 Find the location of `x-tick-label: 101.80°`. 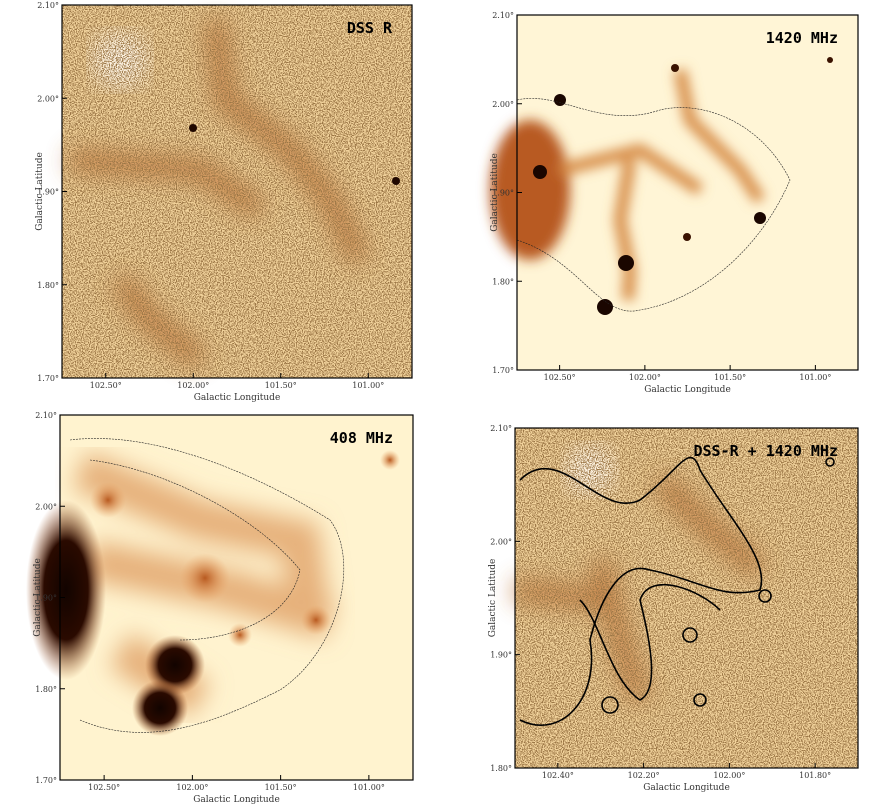

x-tick-label: 101.80° is located at coordinates (815, 775).